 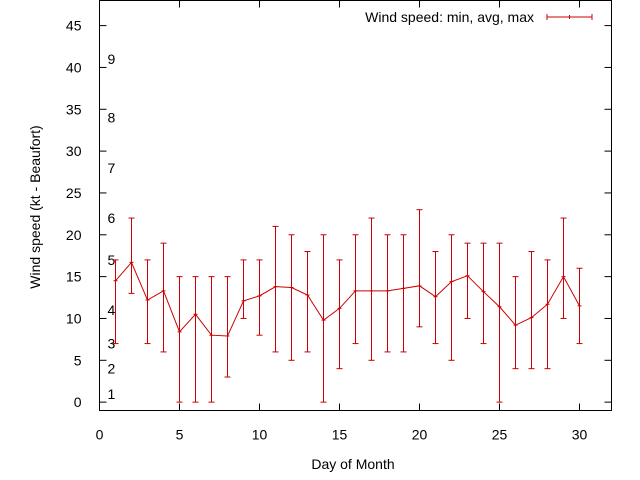 I want to click on beaufort-label: 2, so click(x=112, y=369).